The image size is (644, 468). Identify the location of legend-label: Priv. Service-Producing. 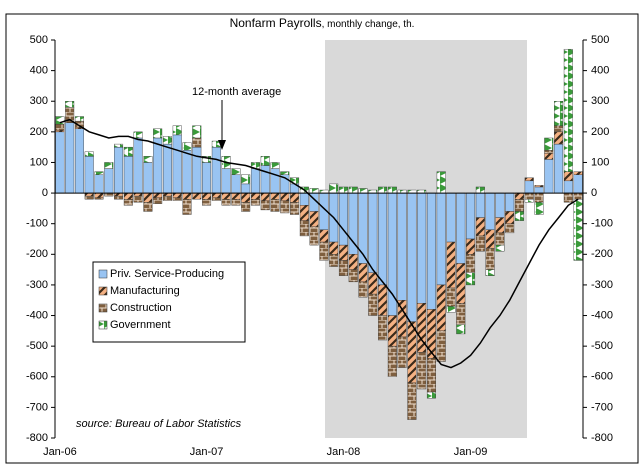
(167, 274).